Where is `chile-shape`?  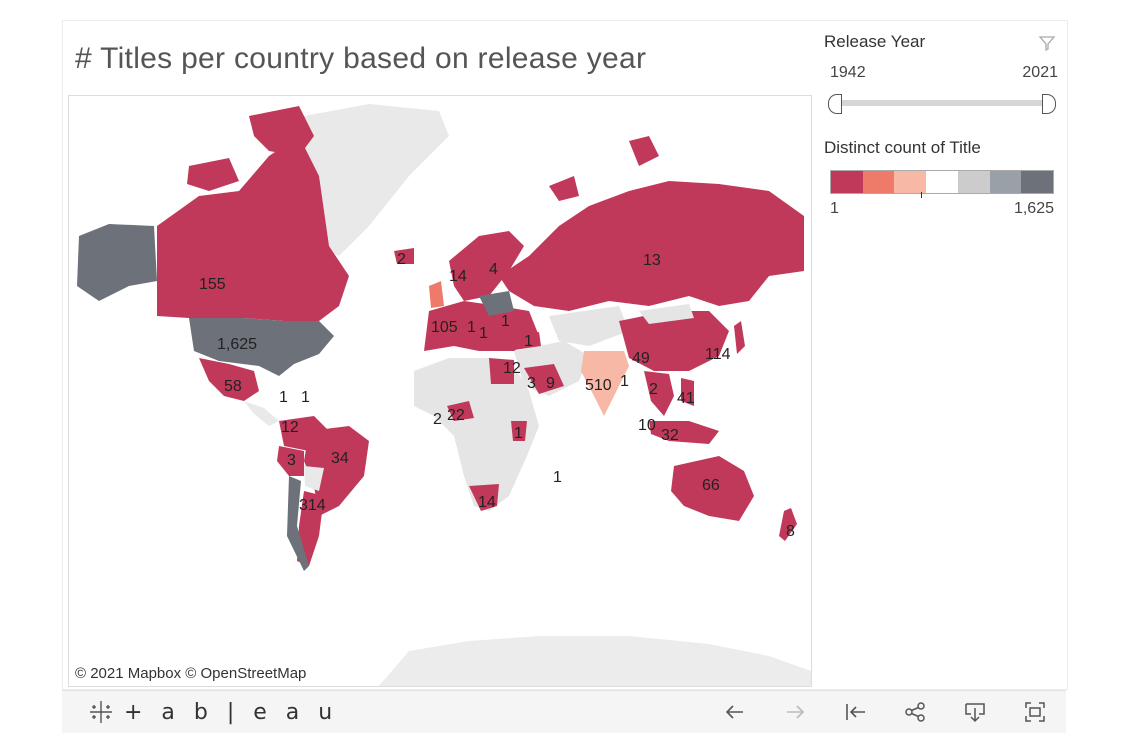 chile-shape is located at coordinates (298, 523).